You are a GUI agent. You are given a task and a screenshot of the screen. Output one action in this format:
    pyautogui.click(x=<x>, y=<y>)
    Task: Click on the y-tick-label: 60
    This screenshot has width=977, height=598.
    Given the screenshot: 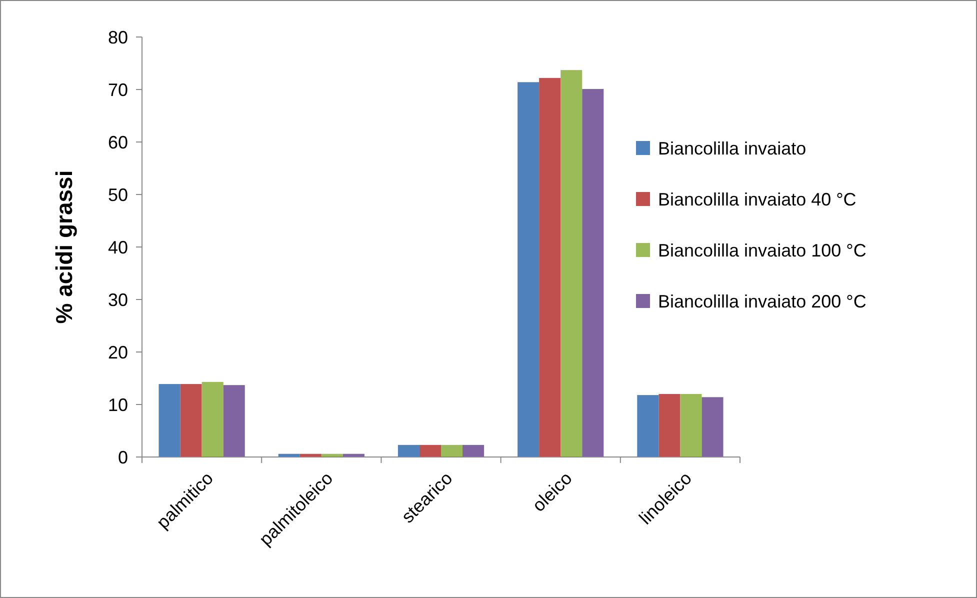 What is the action you would take?
    pyautogui.click(x=118, y=142)
    